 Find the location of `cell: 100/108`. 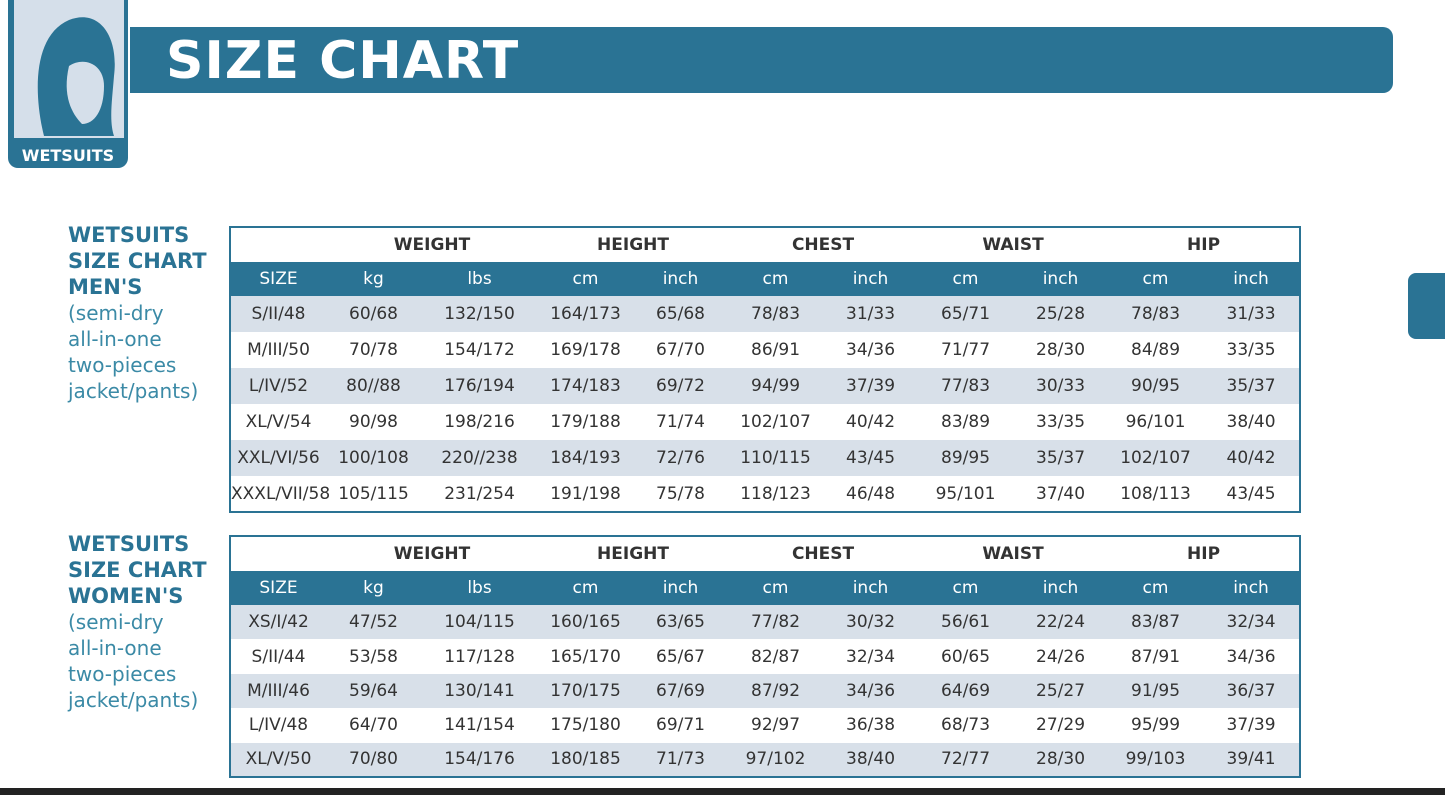

cell: 100/108 is located at coordinates (373, 458).